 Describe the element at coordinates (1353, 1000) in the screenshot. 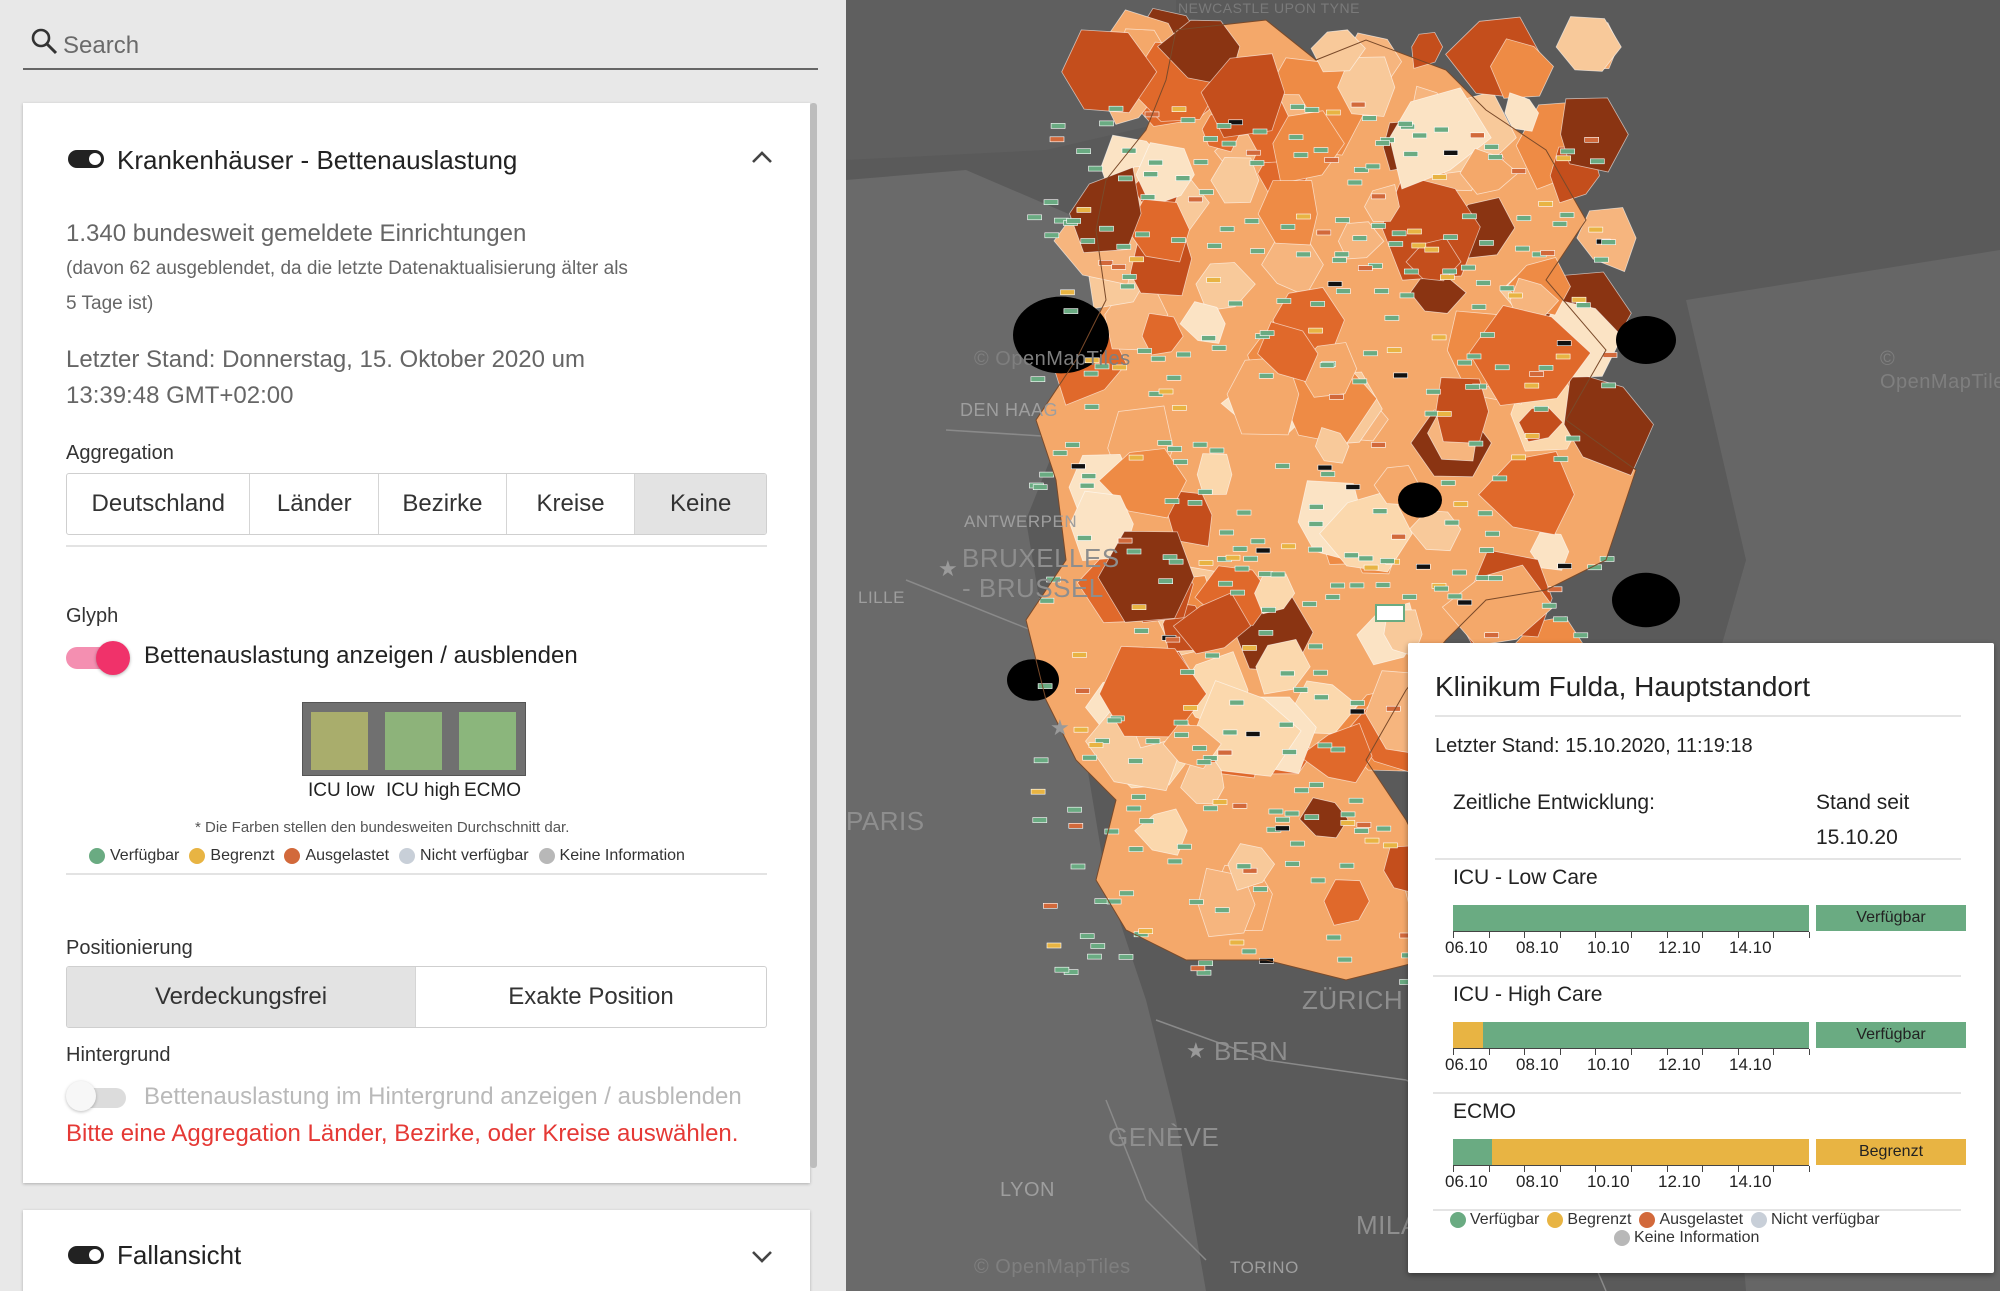

I see `city-label: ZÜRICH` at that location.